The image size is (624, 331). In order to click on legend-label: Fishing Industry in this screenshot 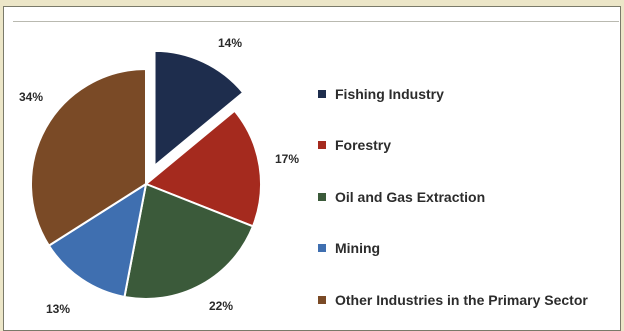, I will do `click(389, 93)`.